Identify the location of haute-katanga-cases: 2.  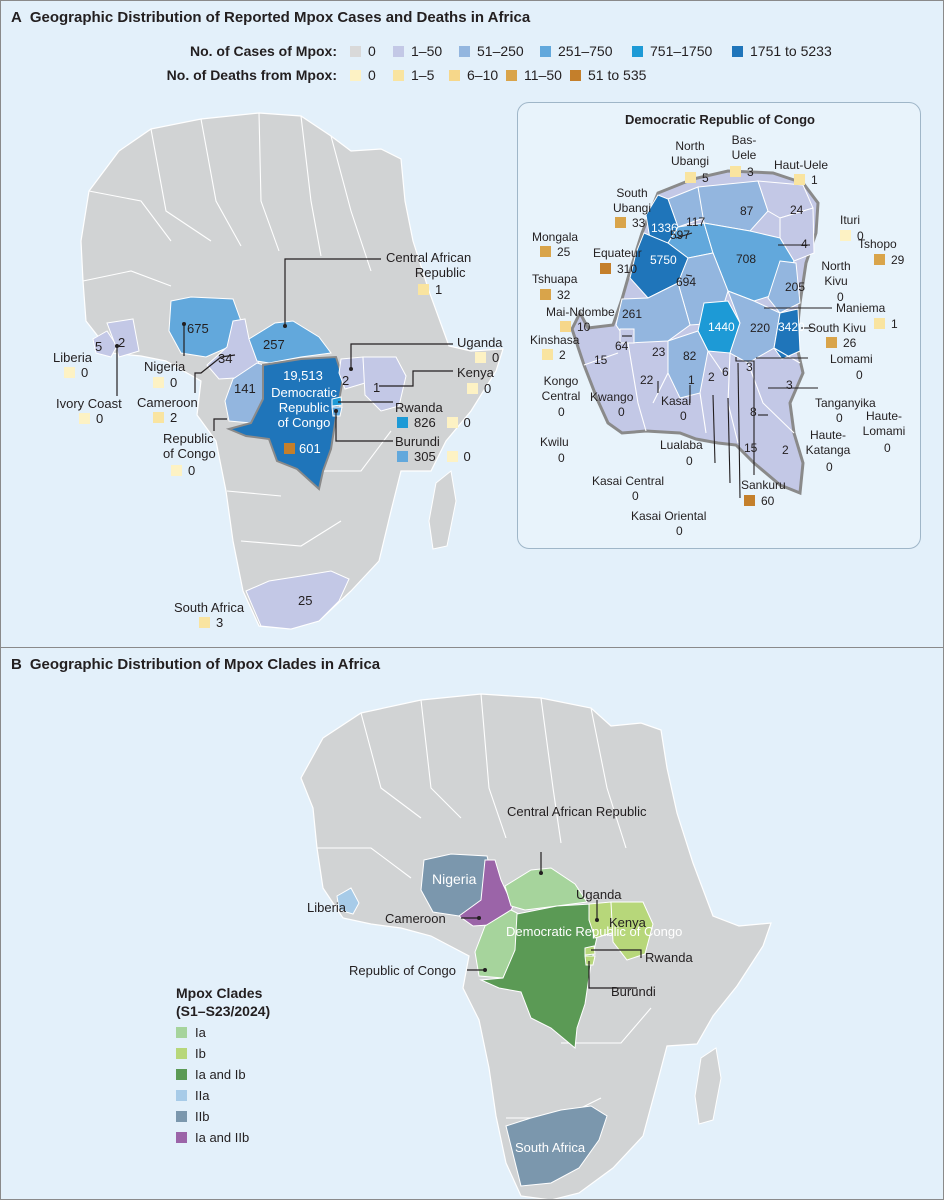
(785, 450).